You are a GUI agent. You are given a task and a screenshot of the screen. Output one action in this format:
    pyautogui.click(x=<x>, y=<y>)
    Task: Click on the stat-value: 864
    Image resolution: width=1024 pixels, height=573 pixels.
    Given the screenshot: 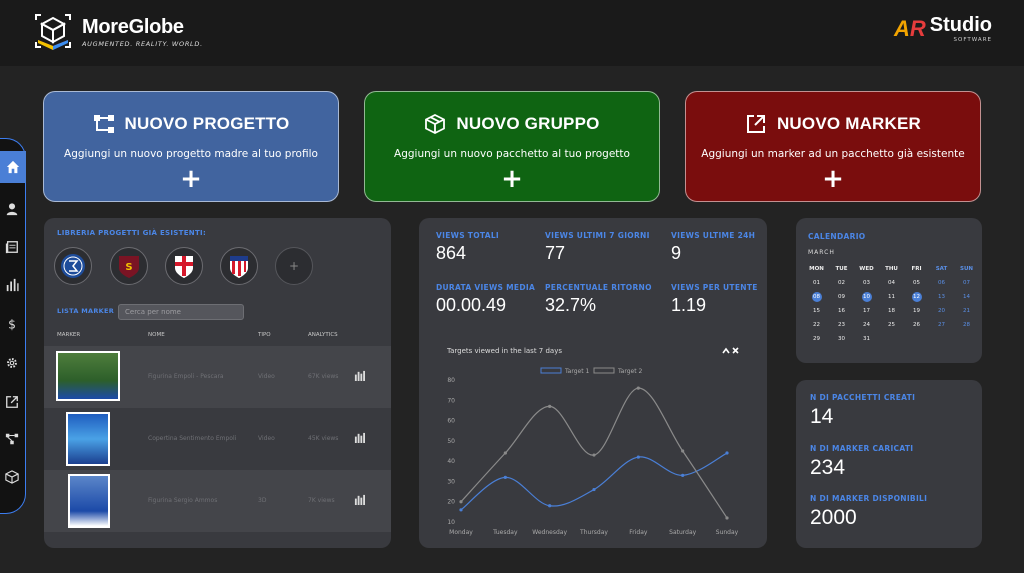 What is the action you would take?
    pyautogui.click(x=451, y=253)
    